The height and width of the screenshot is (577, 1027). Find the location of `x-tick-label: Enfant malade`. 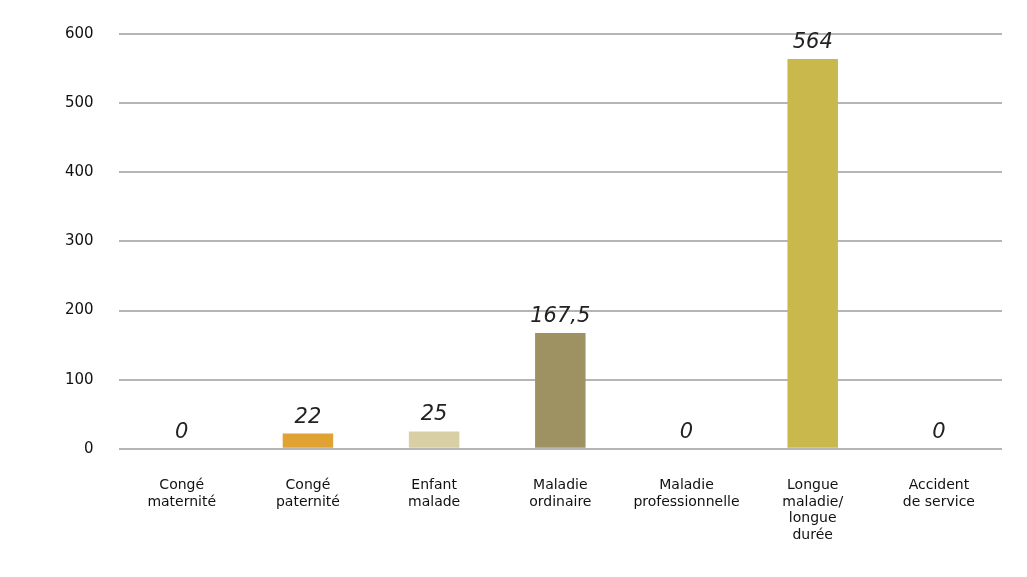

x-tick-label: Enfant malade is located at coordinates (434, 492).